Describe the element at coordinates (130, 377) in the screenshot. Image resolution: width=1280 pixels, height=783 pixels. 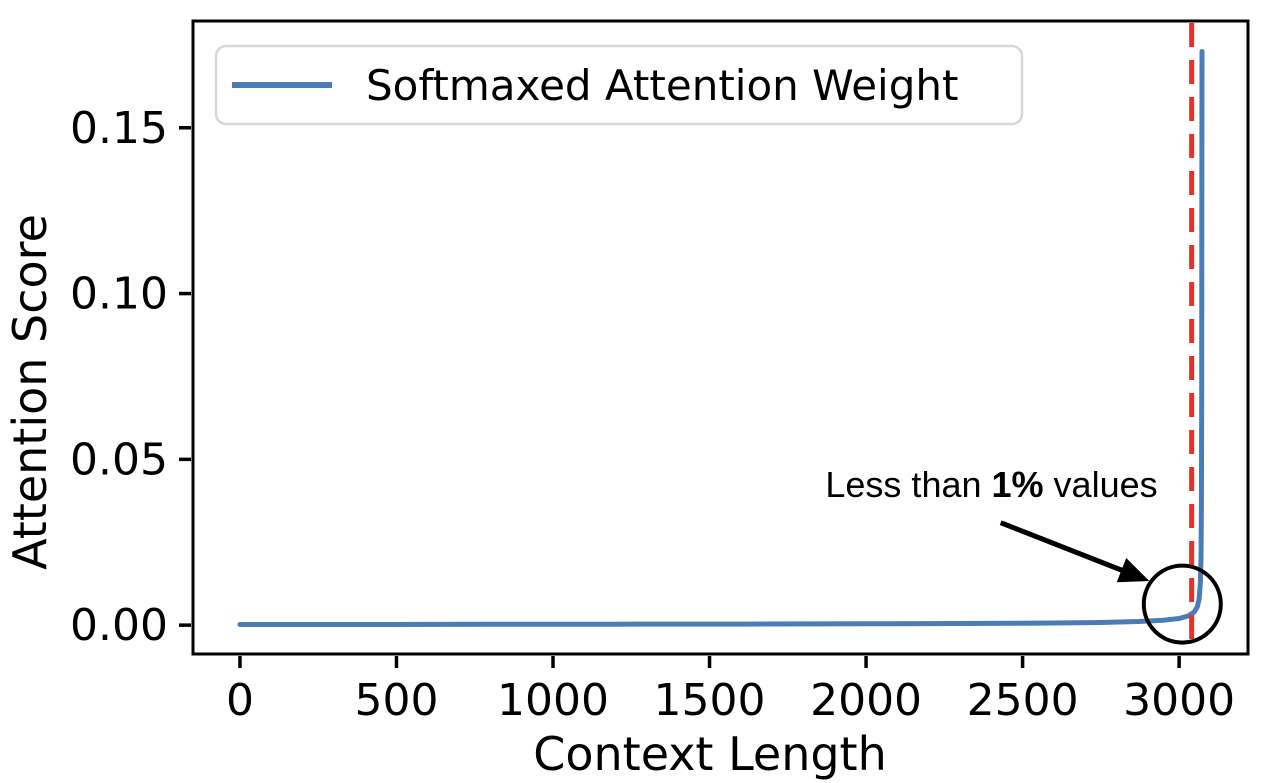
I see `y-axis-ticks: 0.00 0.05 0.10 0.15` at that location.